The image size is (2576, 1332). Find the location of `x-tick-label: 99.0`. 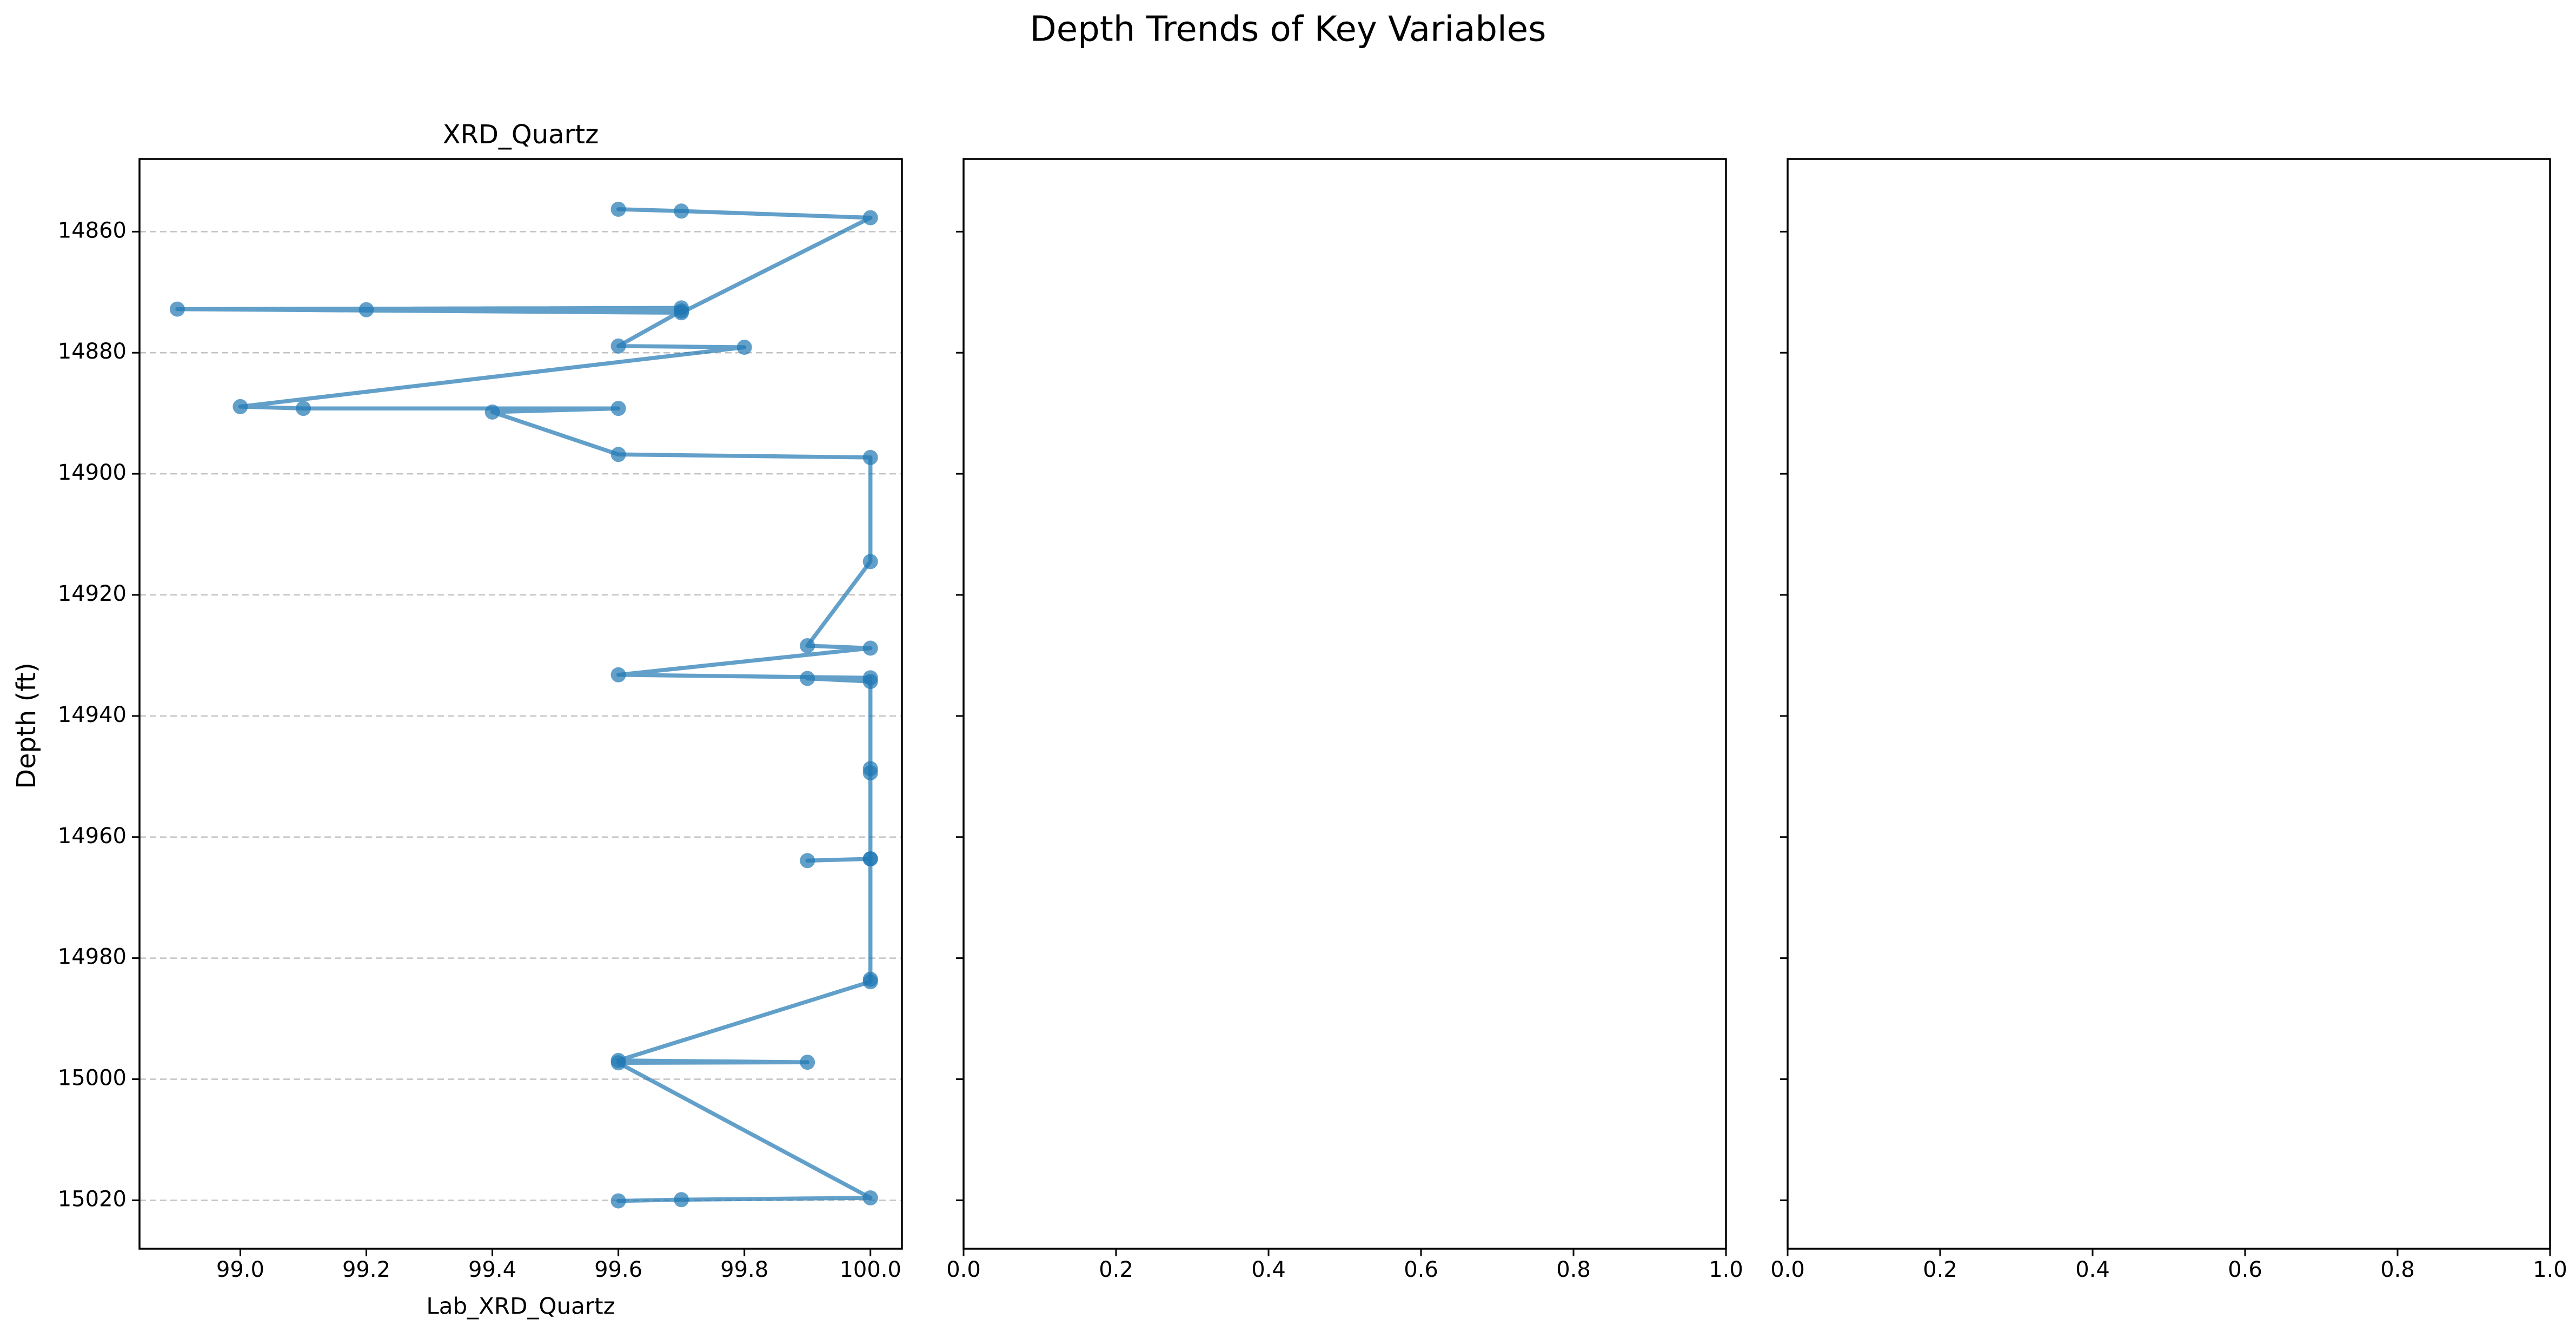

x-tick-label: 99.0 is located at coordinates (240, 1269).